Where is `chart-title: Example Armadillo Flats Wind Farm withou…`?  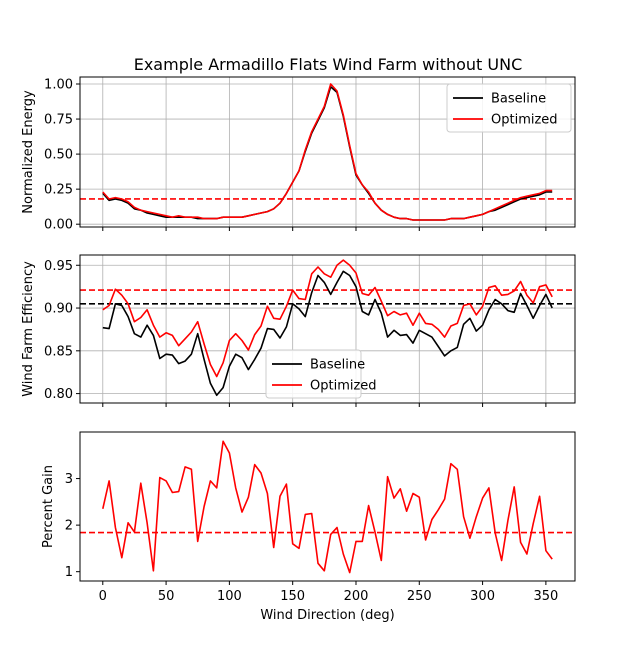 chart-title: Example Armadillo Flats Wind Farm withou… is located at coordinates (328, 64).